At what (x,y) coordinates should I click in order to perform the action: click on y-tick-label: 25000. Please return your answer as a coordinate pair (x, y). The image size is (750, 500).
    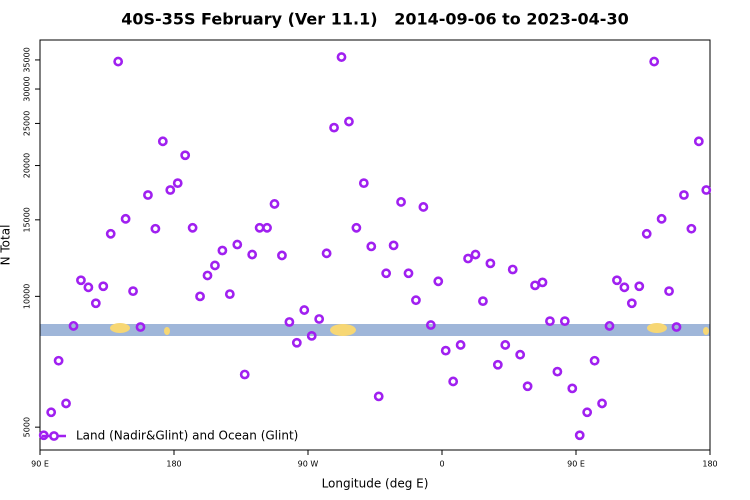
    Looking at the image, I should click on (27, 123).